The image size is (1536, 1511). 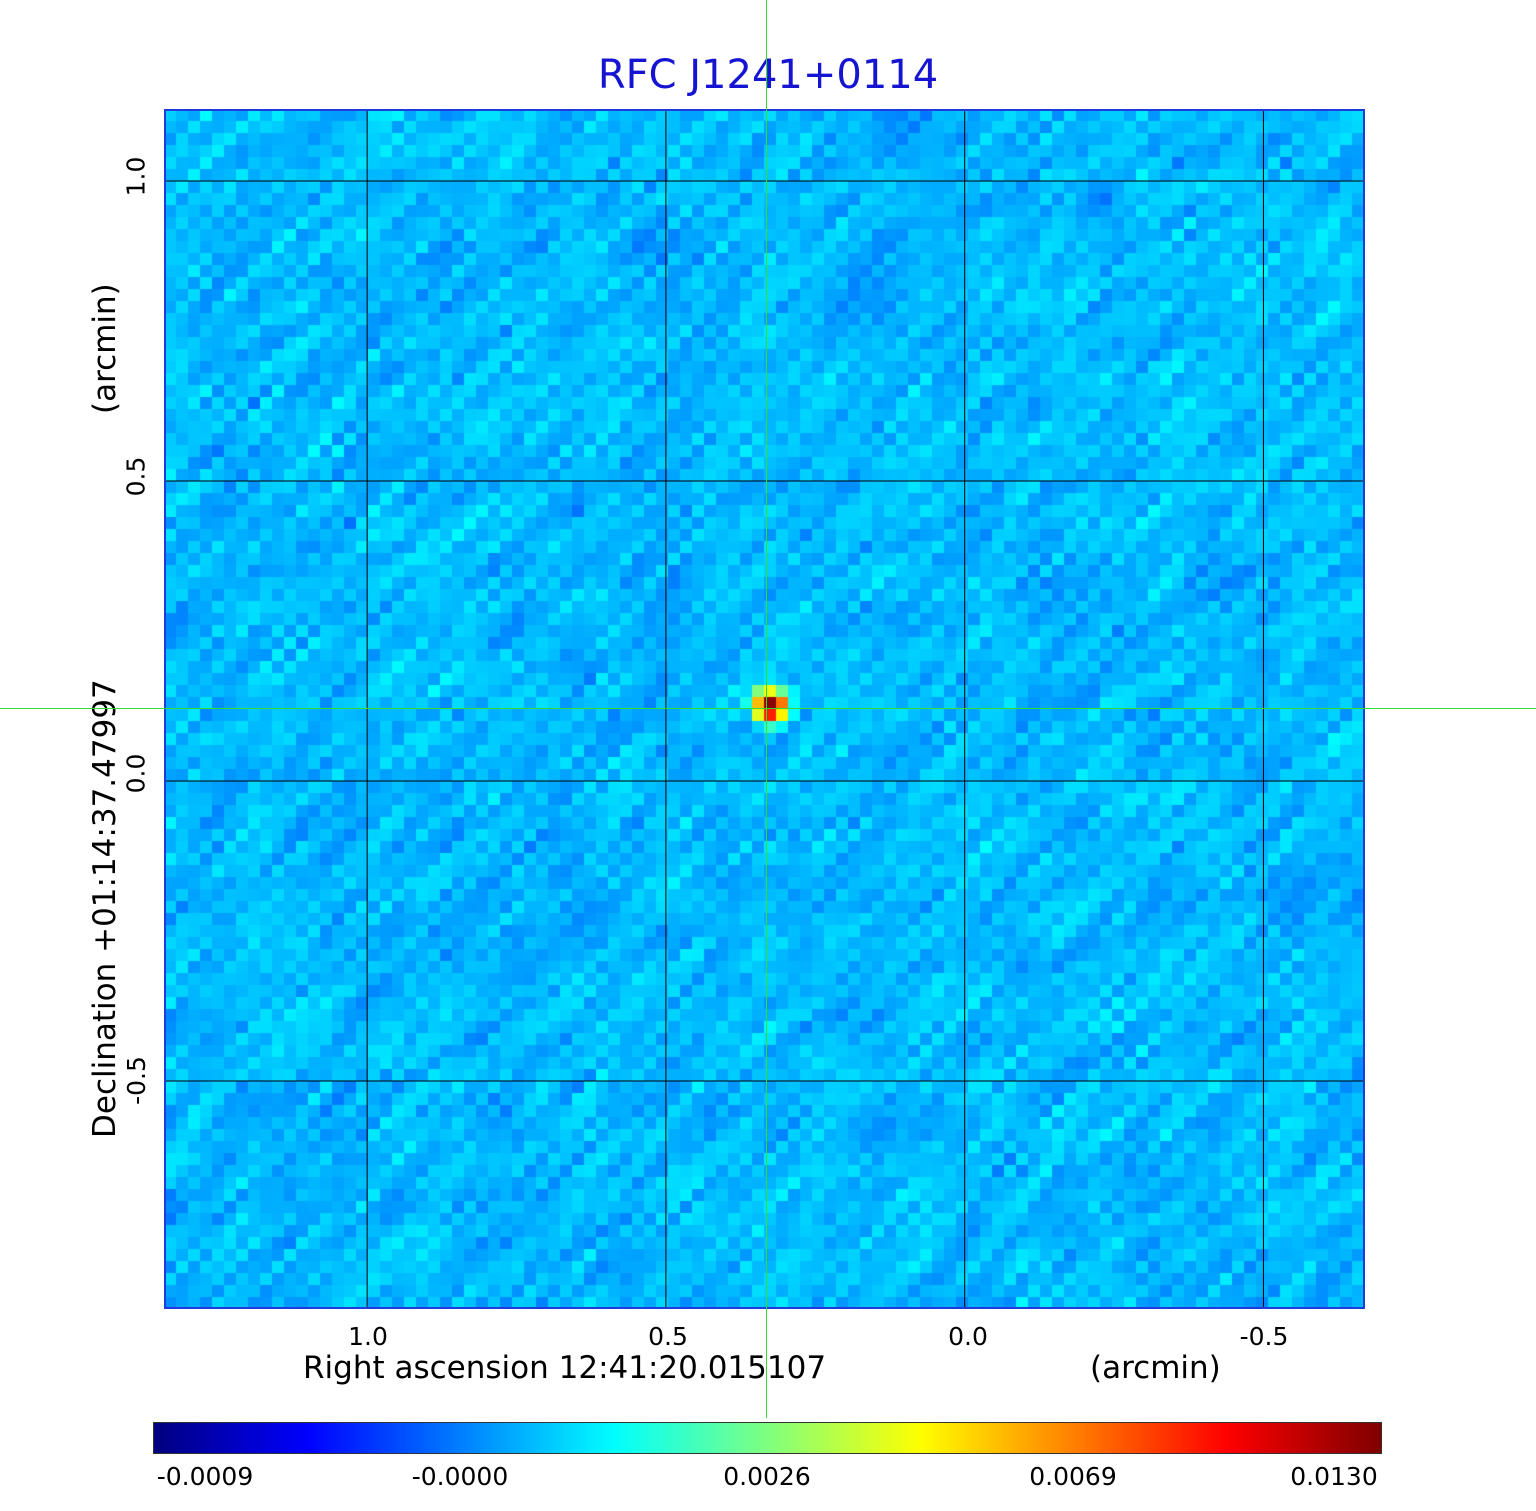 I want to click on colorbar, so click(x=767, y=1438).